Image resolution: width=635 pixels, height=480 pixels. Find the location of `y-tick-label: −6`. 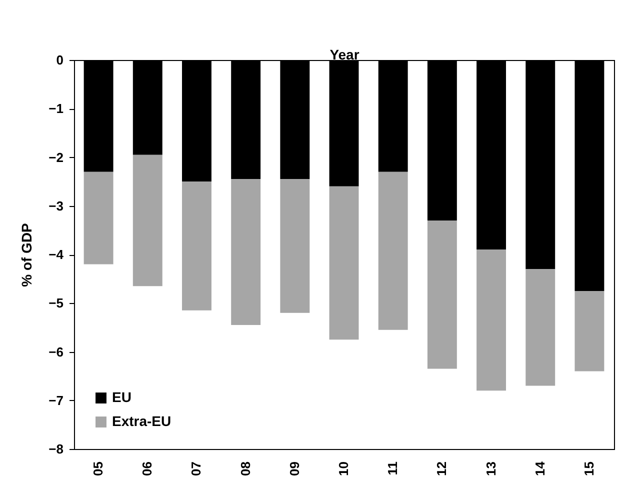

y-tick-label: −6 is located at coordinates (56, 352).